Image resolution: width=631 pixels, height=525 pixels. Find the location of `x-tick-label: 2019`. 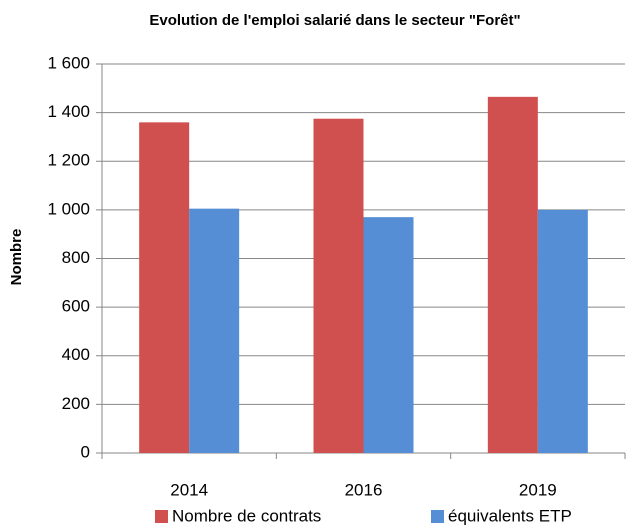

x-tick-label: 2019 is located at coordinates (538, 489).